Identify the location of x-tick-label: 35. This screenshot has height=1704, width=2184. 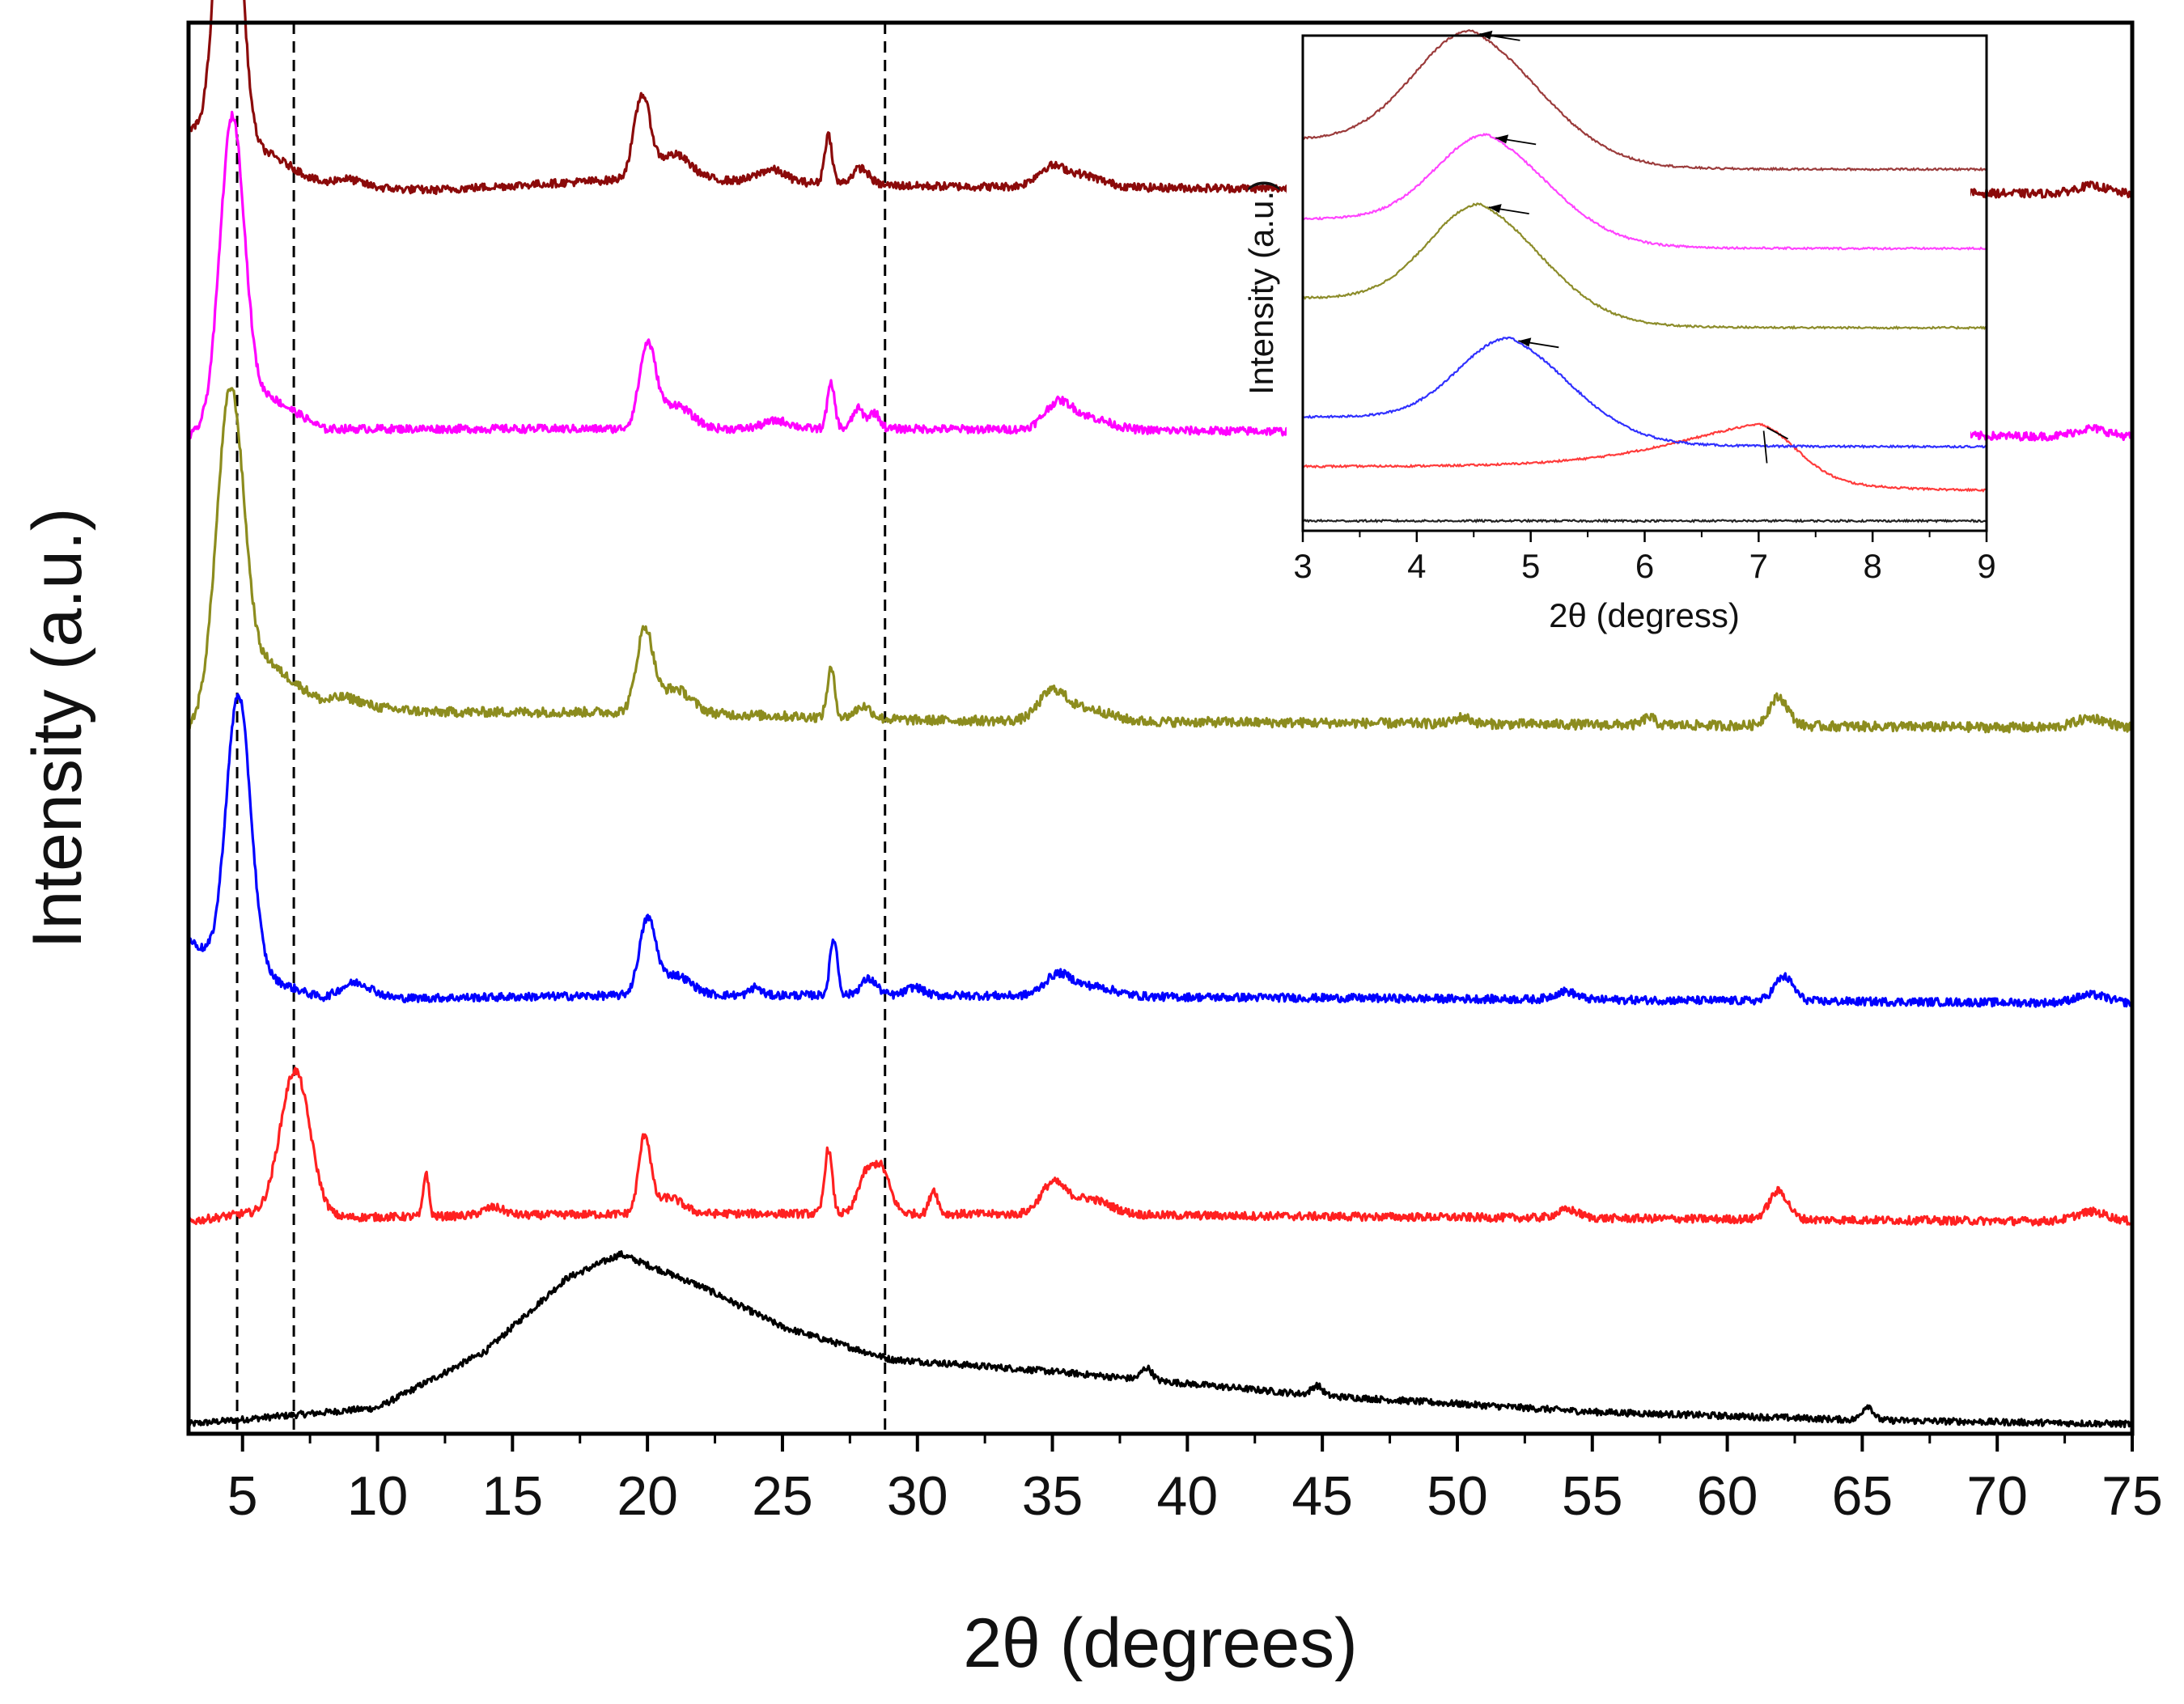
(1053, 1496).